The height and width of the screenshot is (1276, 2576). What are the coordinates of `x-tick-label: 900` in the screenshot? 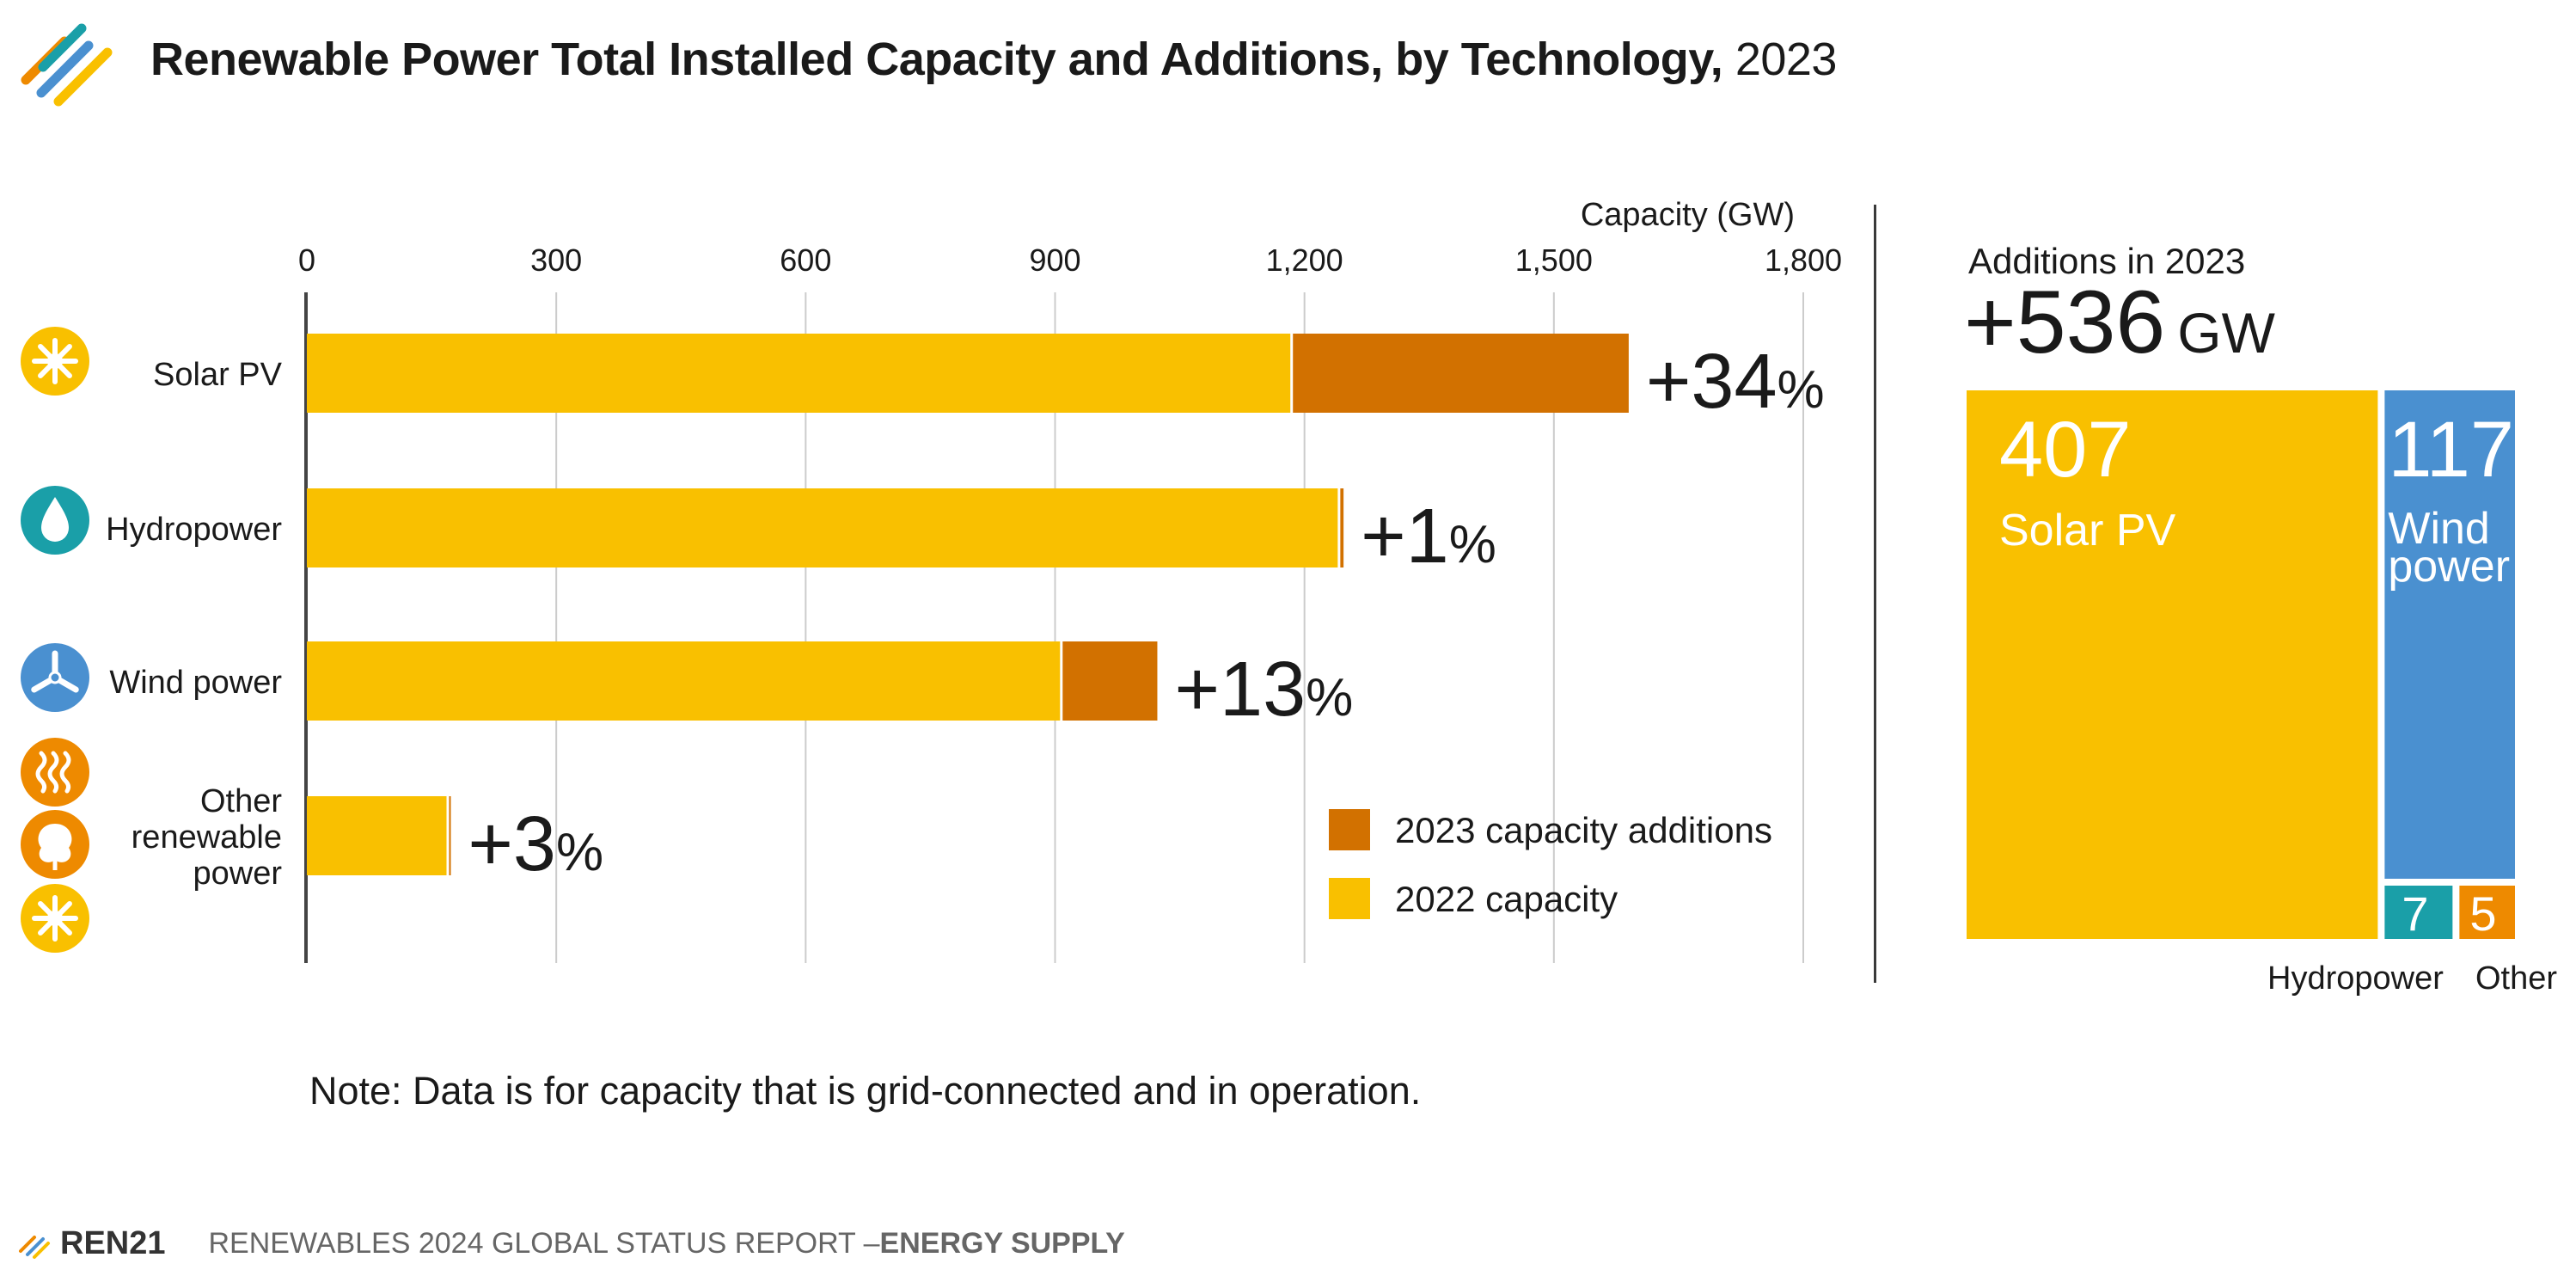 It's located at (1054, 260).